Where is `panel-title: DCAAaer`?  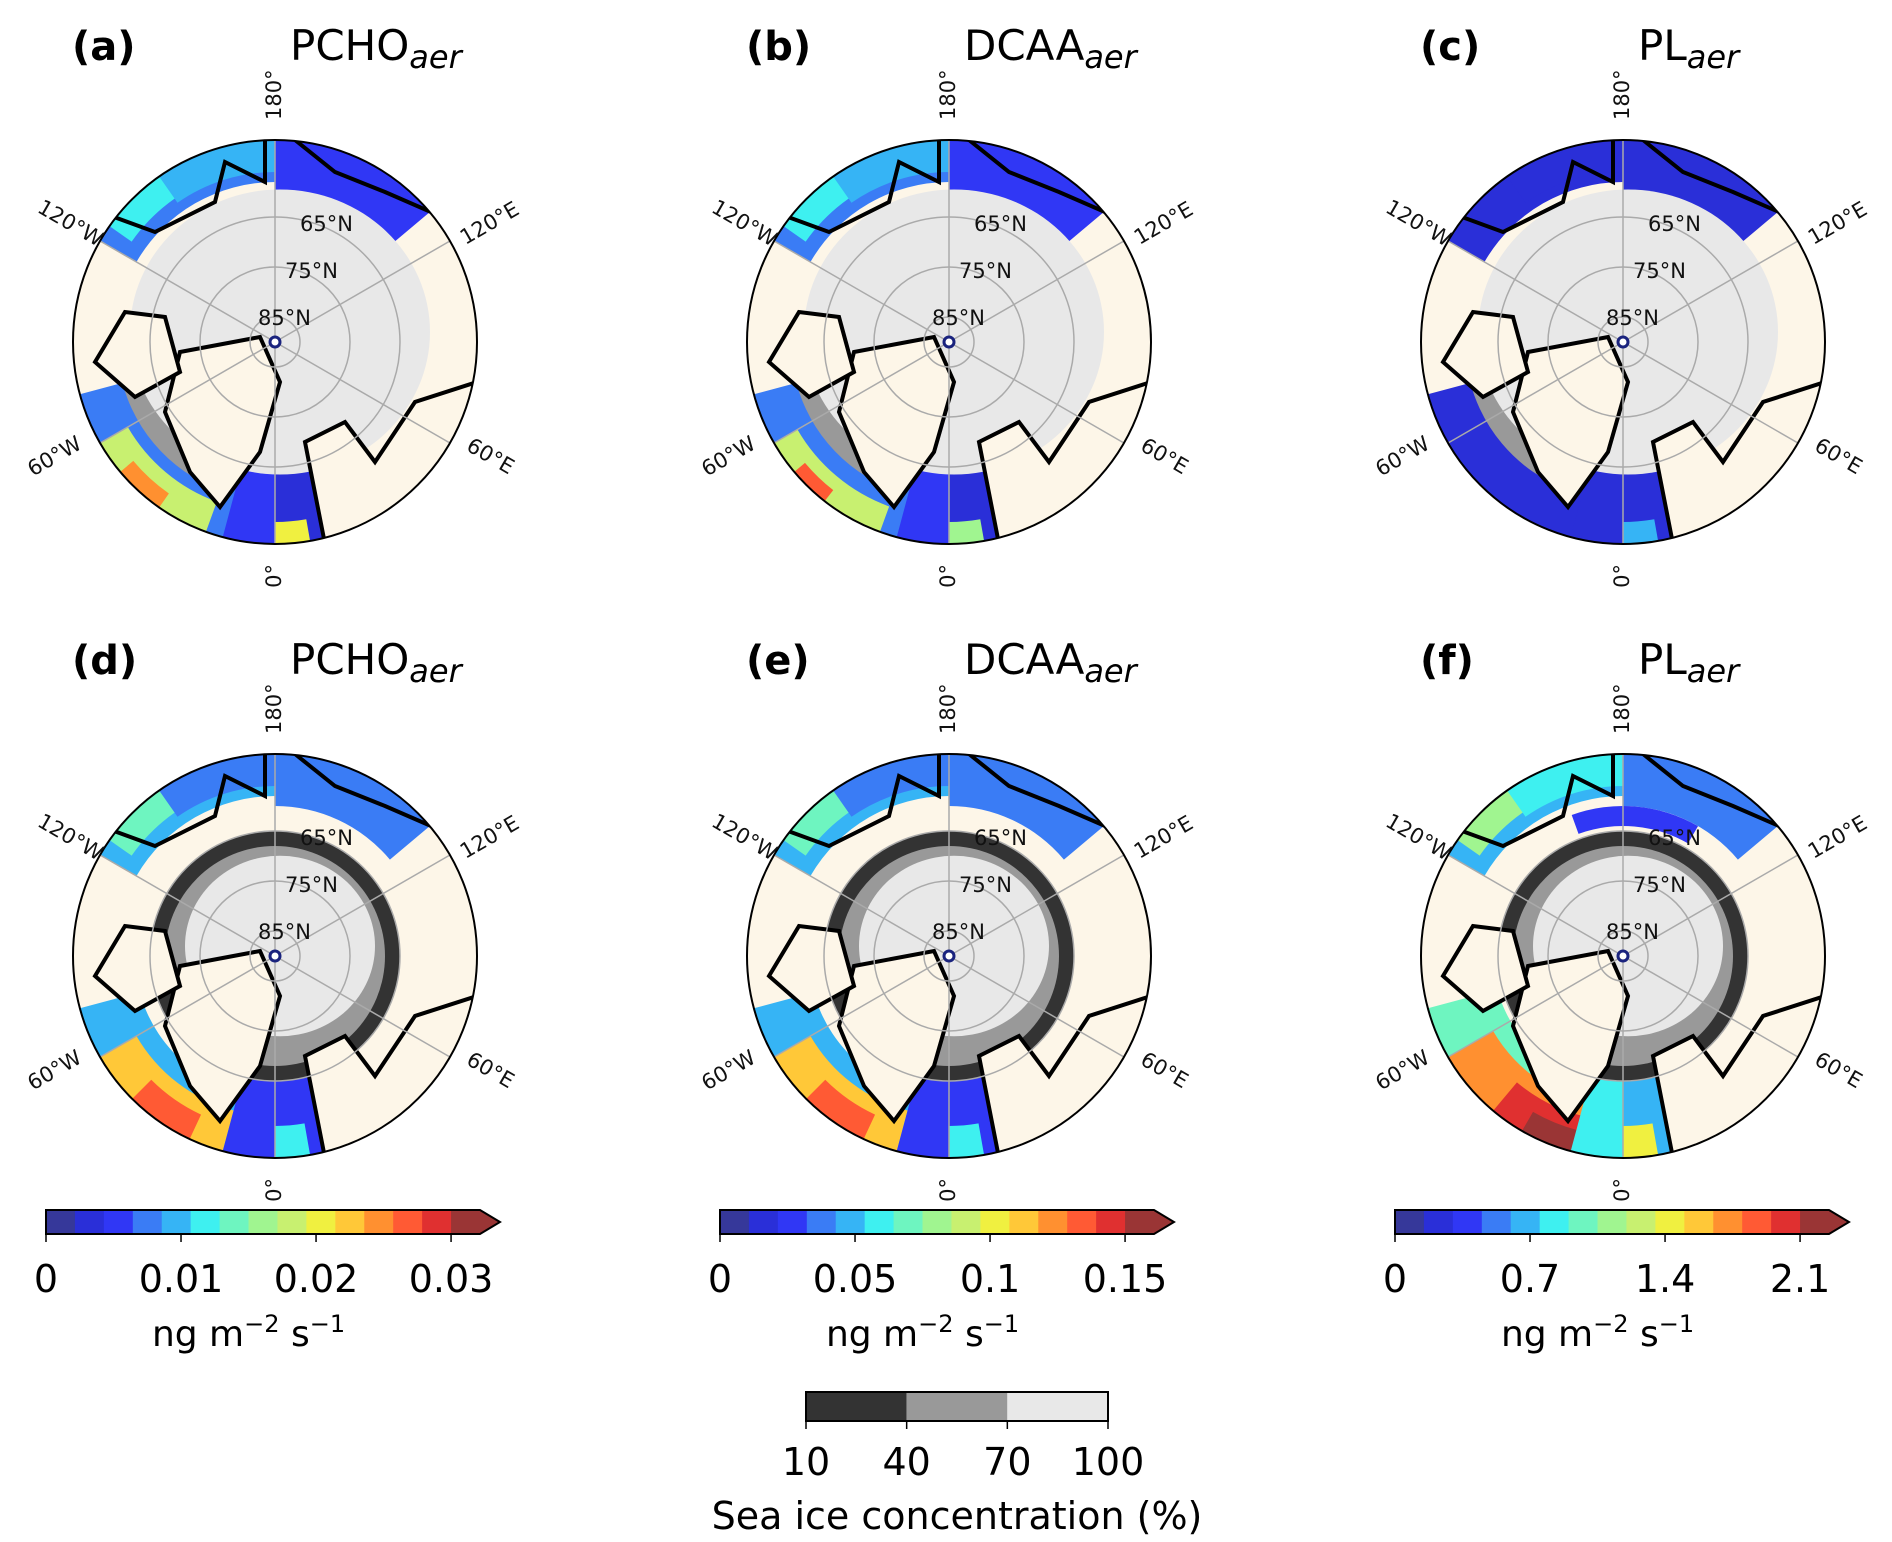 panel-title: DCAAaer is located at coordinates (1051, 48).